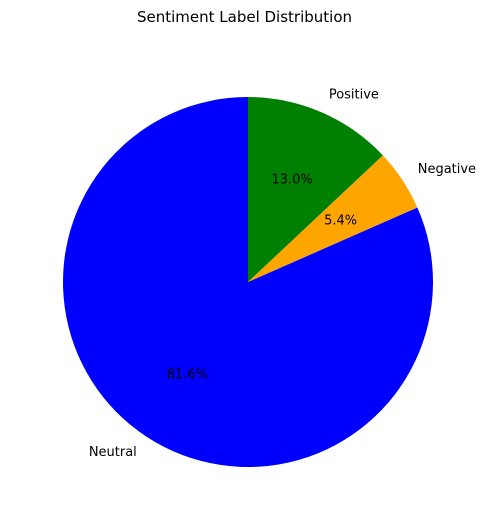  What do you see at coordinates (340, 220) in the screenshot?
I see `pct-label-negative: 5.4%` at bounding box center [340, 220].